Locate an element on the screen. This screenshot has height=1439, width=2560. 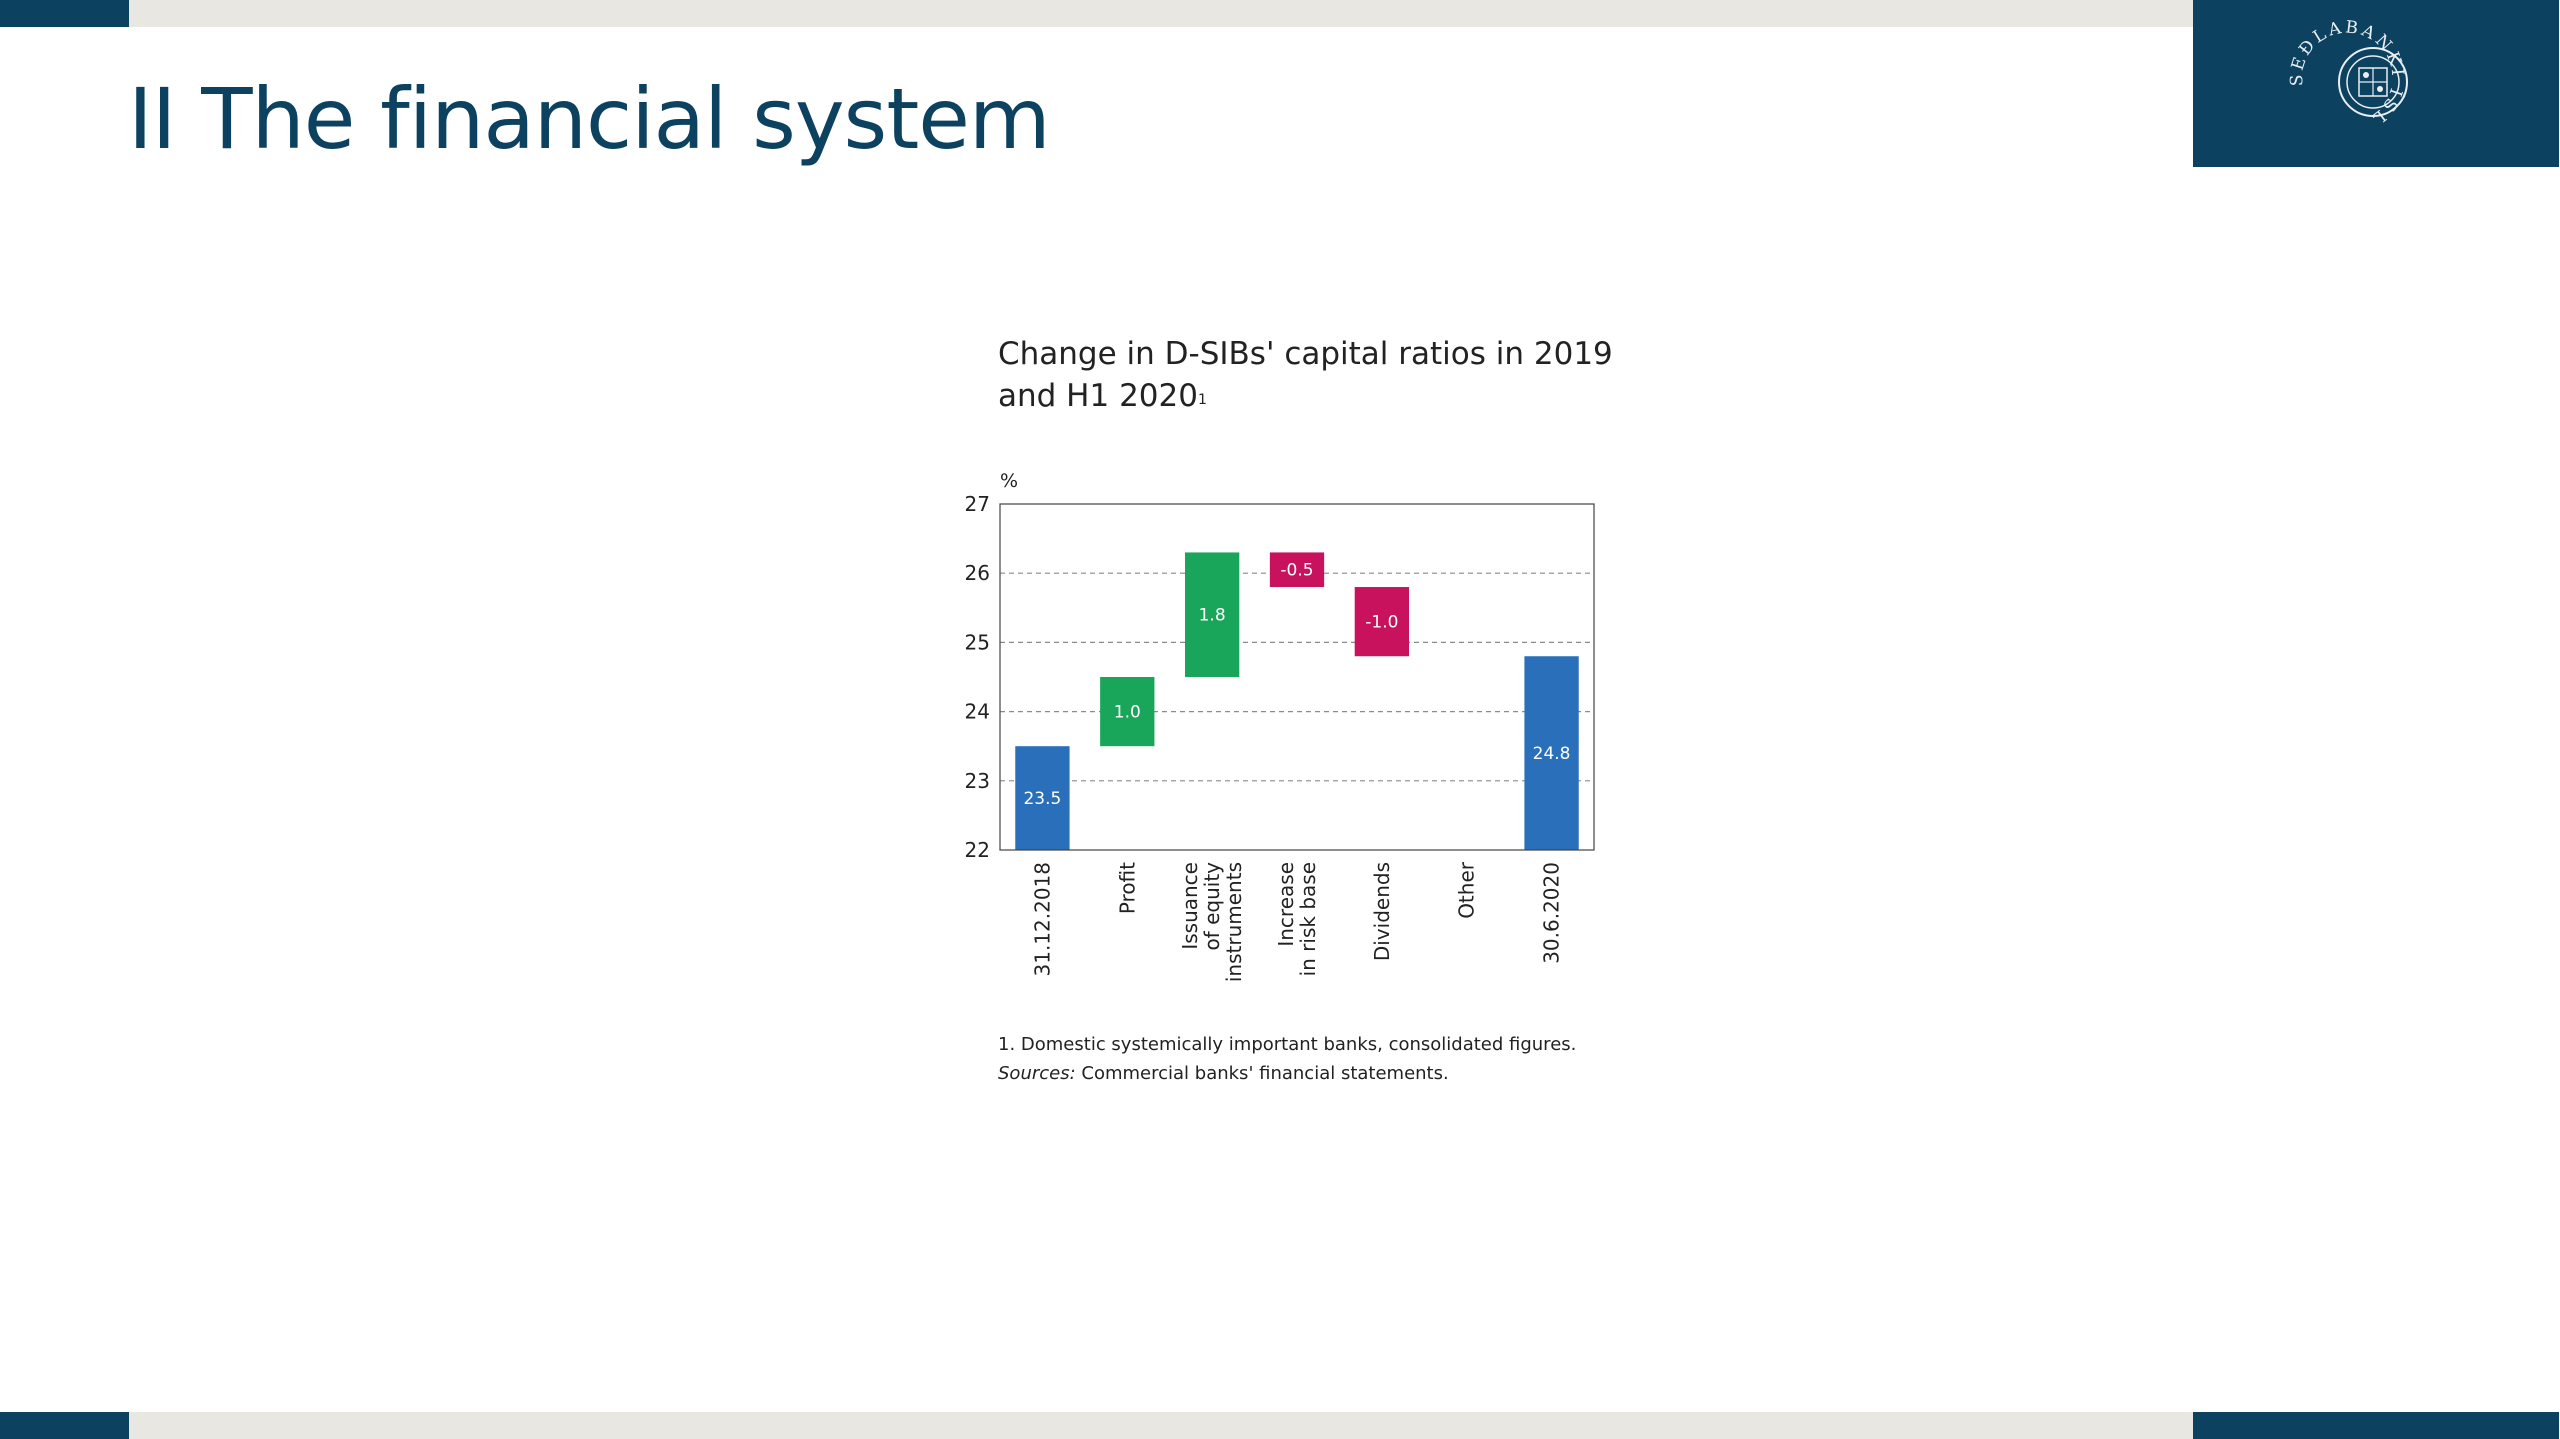
category-label: 31.12.2018 is located at coordinates (1042, 919).